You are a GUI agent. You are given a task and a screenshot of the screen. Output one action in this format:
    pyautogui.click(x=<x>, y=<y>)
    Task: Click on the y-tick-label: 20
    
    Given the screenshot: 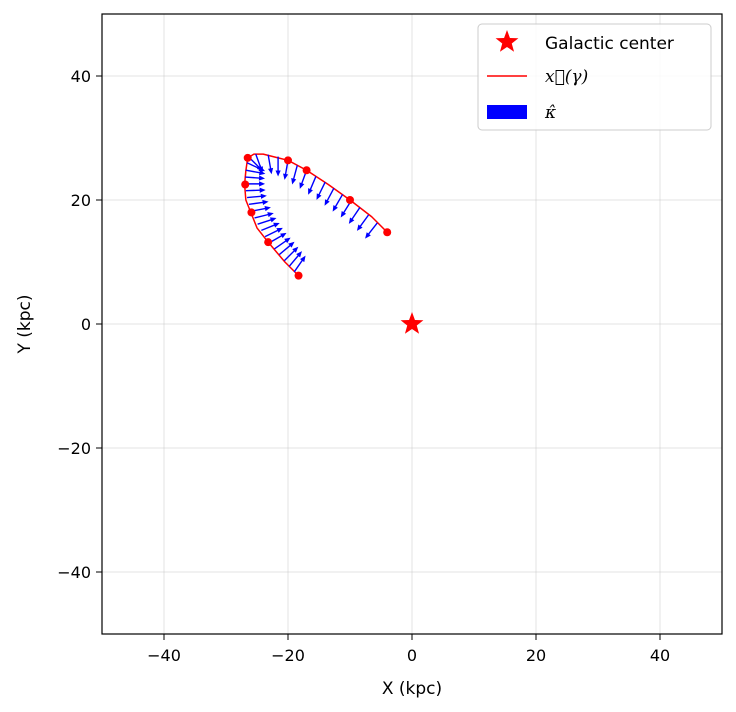 What is the action you would take?
    pyautogui.click(x=81, y=200)
    